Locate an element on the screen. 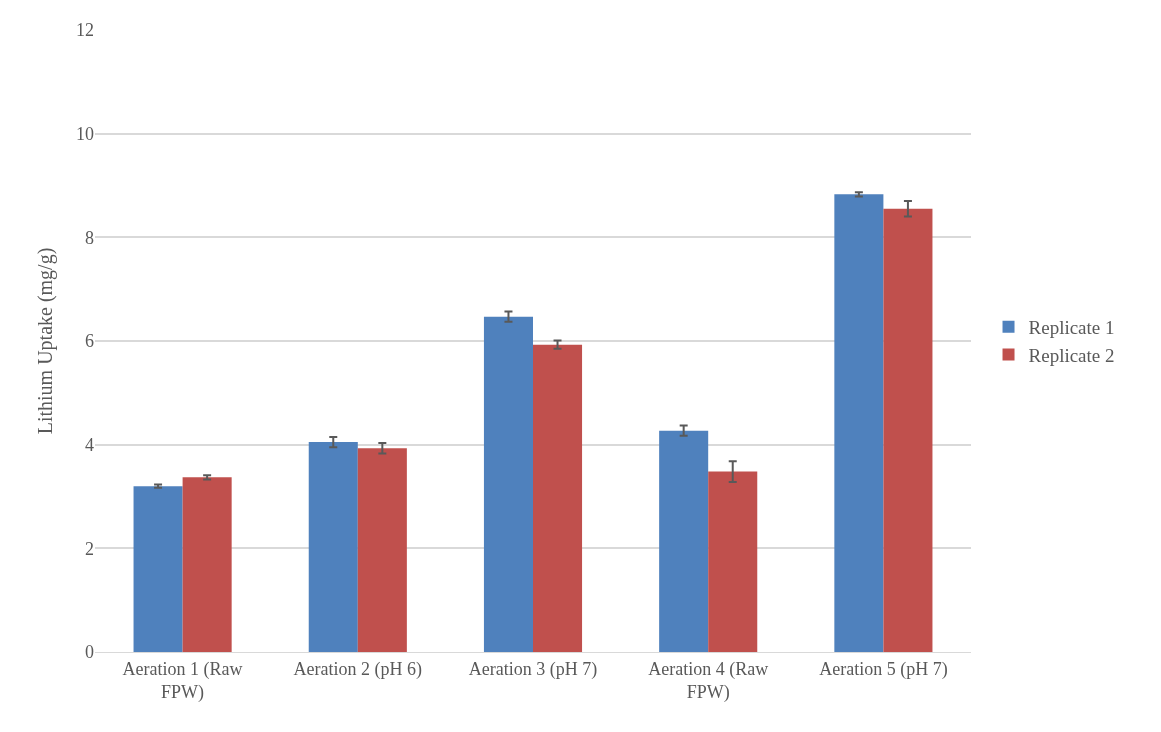 The image size is (1161, 732). x-tick-label: Aeration 1 (Raw FPW) is located at coordinates (182, 680).